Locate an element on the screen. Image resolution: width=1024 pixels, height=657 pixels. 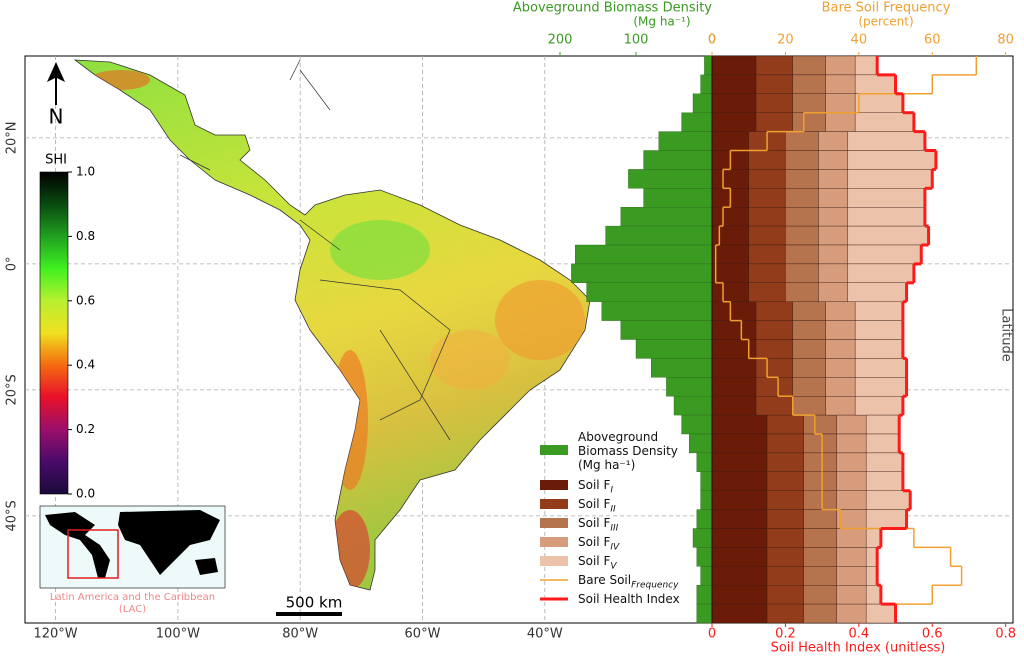
legend-entry: Soil Health Index is located at coordinates (629, 599).